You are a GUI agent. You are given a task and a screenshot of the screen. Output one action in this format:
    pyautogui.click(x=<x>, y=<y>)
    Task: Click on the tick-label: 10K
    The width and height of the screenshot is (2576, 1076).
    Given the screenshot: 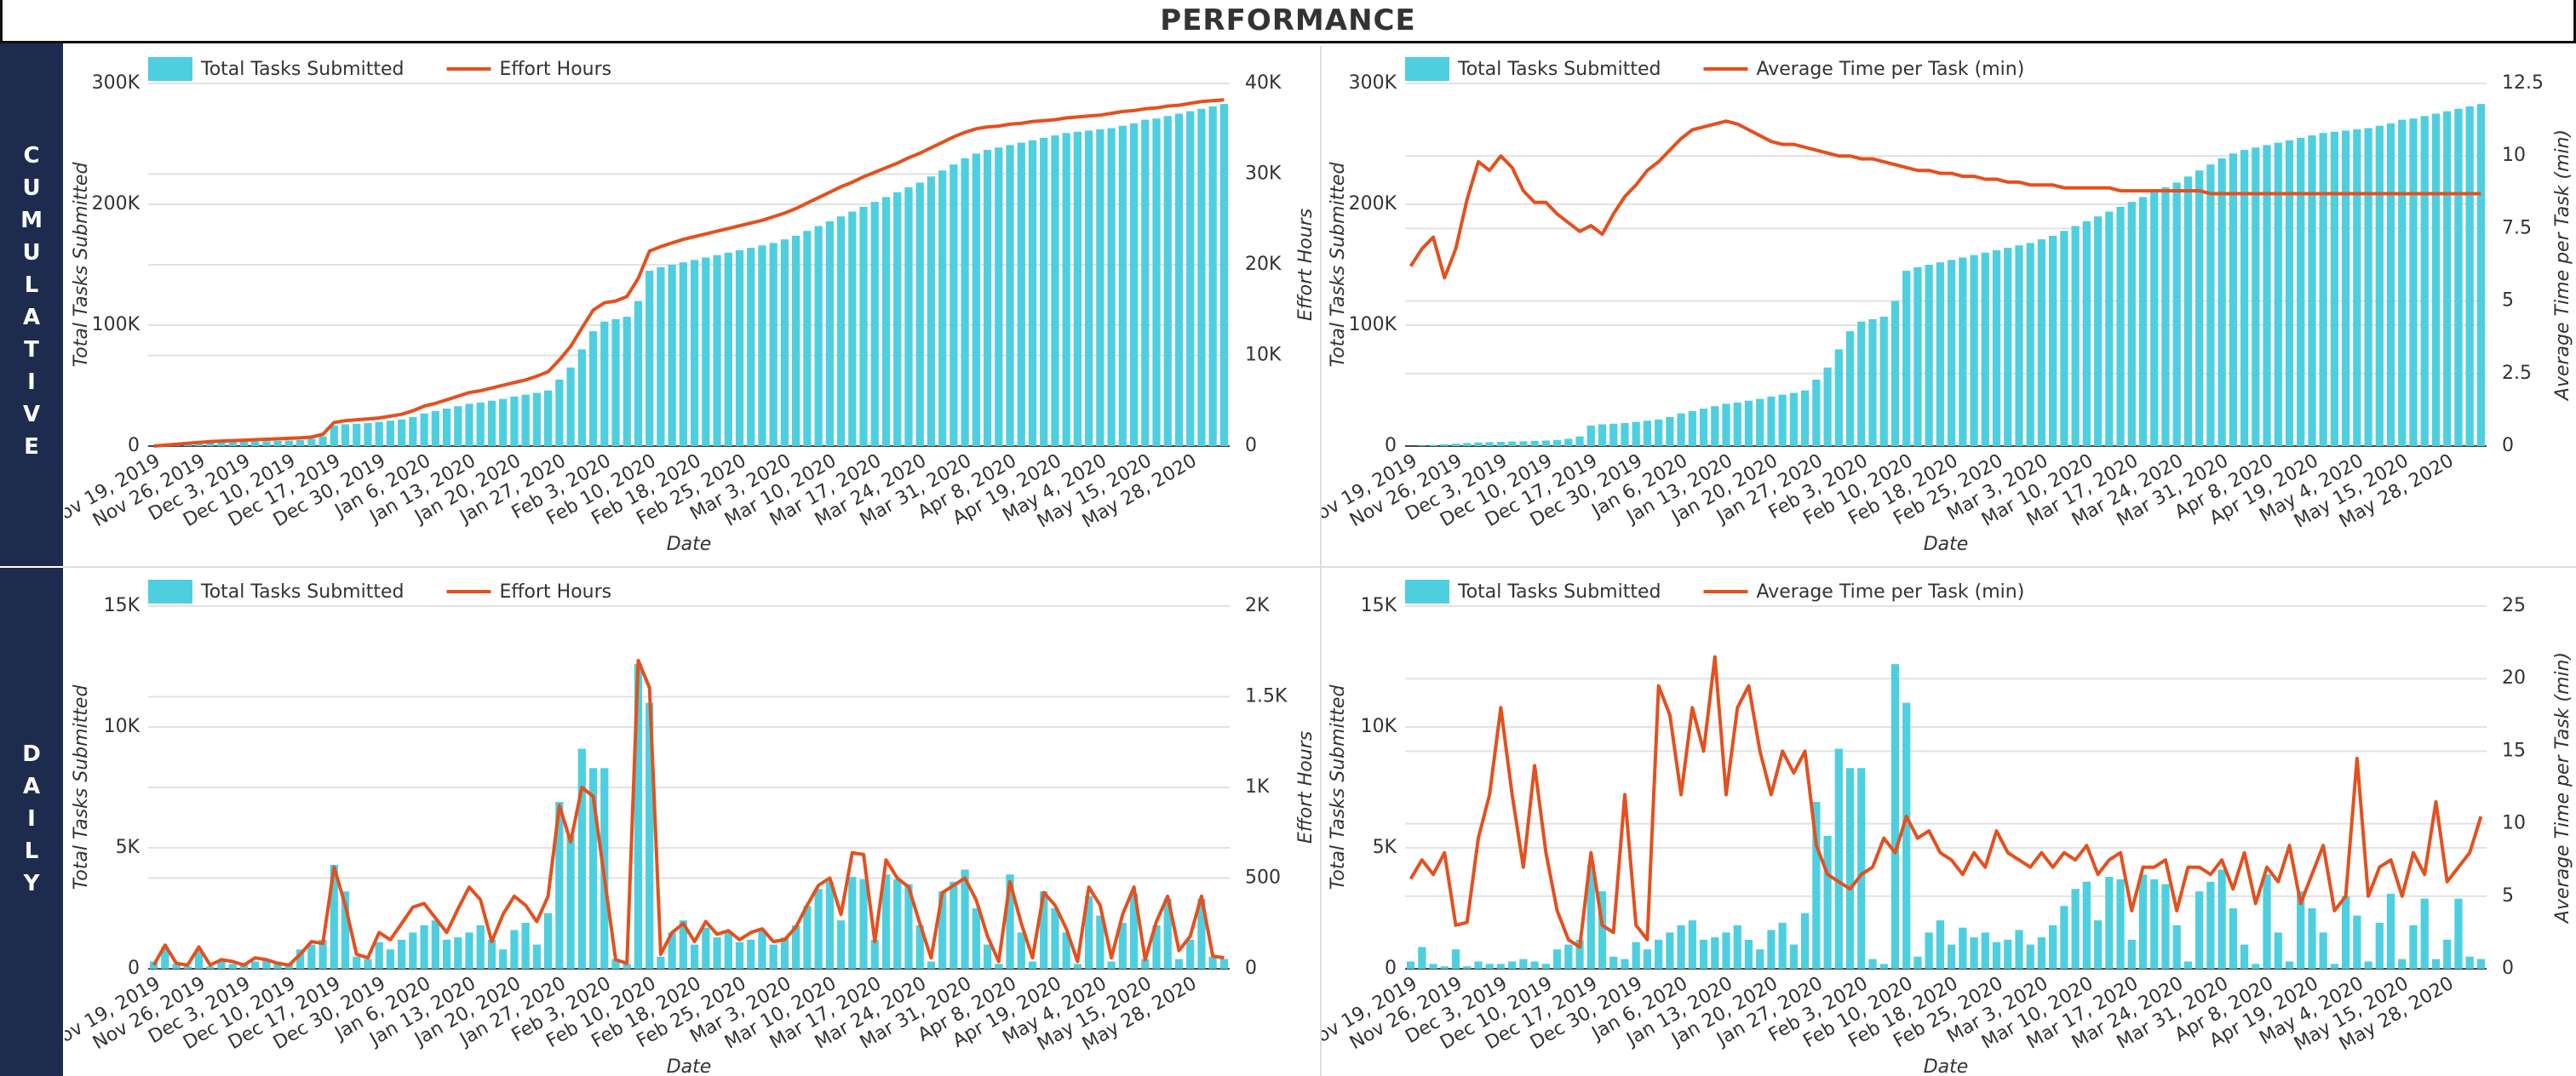 What is the action you would take?
    pyautogui.click(x=1379, y=726)
    